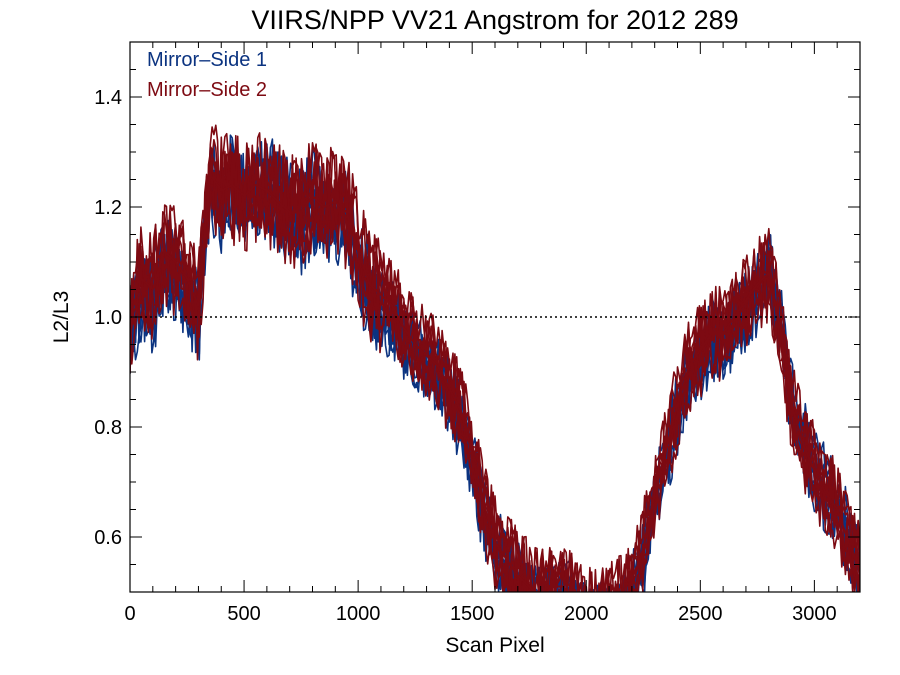 The width and height of the screenshot is (900, 675). What do you see at coordinates (108, 428) in the screenshot?
I see `y-tick-label: 0.8` at bounding box center [108, 428].